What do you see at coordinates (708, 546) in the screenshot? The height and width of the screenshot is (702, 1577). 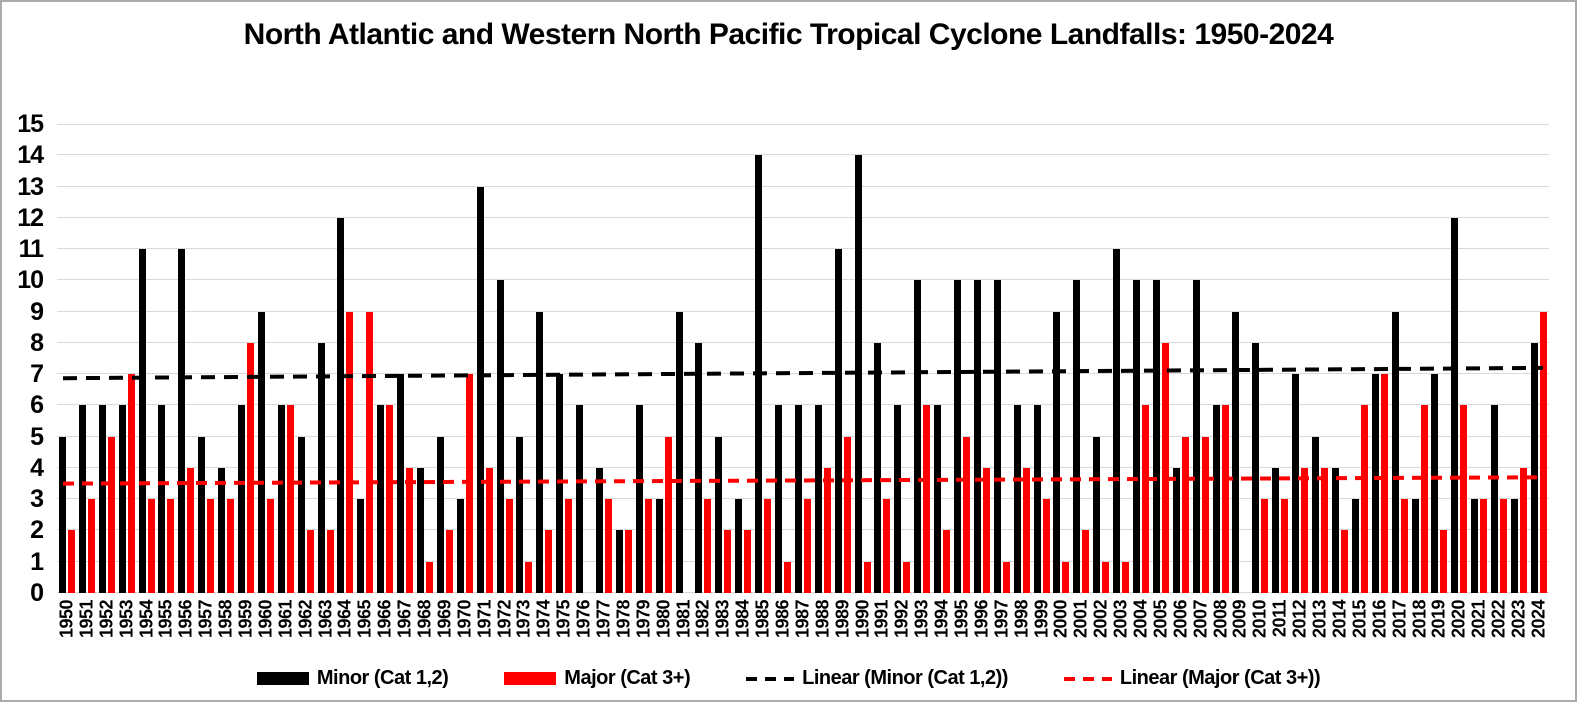 I see `major-bar-1982` at bounding box center [708, 546].